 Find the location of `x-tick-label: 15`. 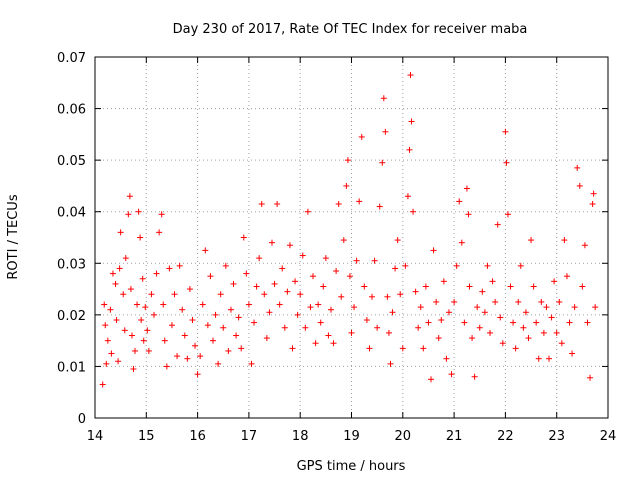

x-tick-label: 15 is located at coordinates (146, 436).